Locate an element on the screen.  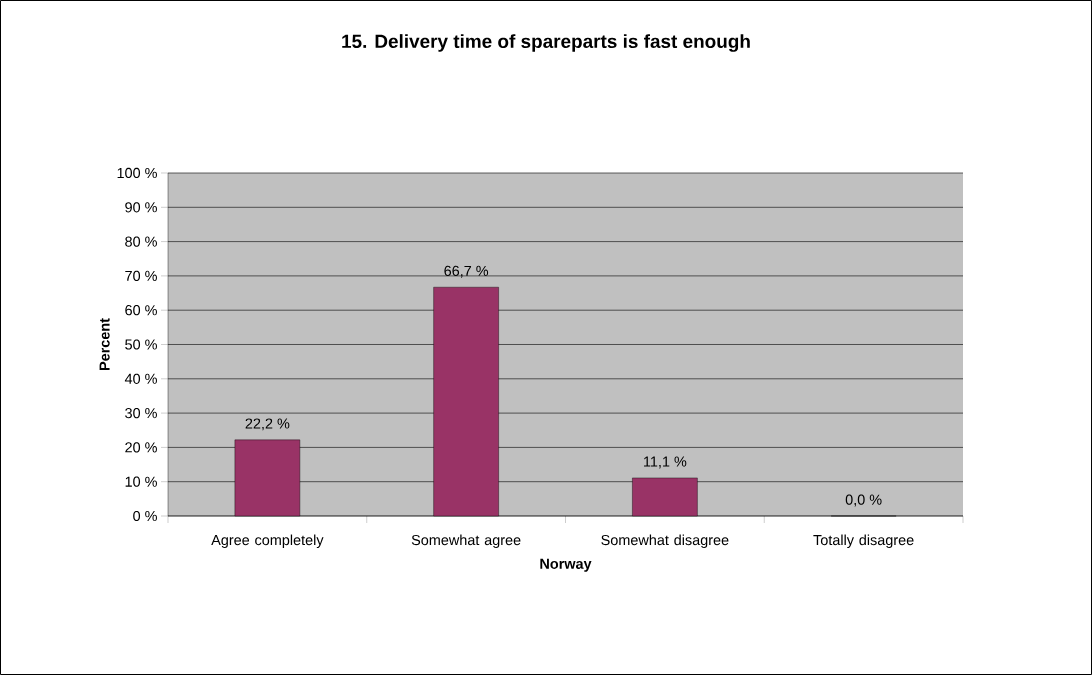
x-tick-label: Totally disagree is located at coordinates (863, 541).